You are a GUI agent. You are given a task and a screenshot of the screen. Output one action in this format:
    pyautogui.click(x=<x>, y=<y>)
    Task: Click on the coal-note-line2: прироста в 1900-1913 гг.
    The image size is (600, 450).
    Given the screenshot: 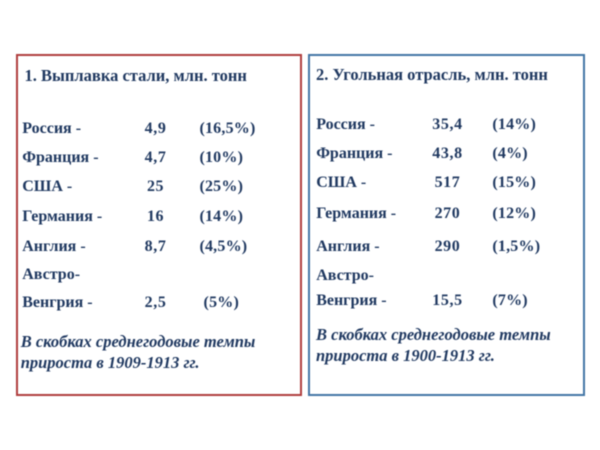 What is the action you would take?
    pyautogui.click(x=405, y=355)
    